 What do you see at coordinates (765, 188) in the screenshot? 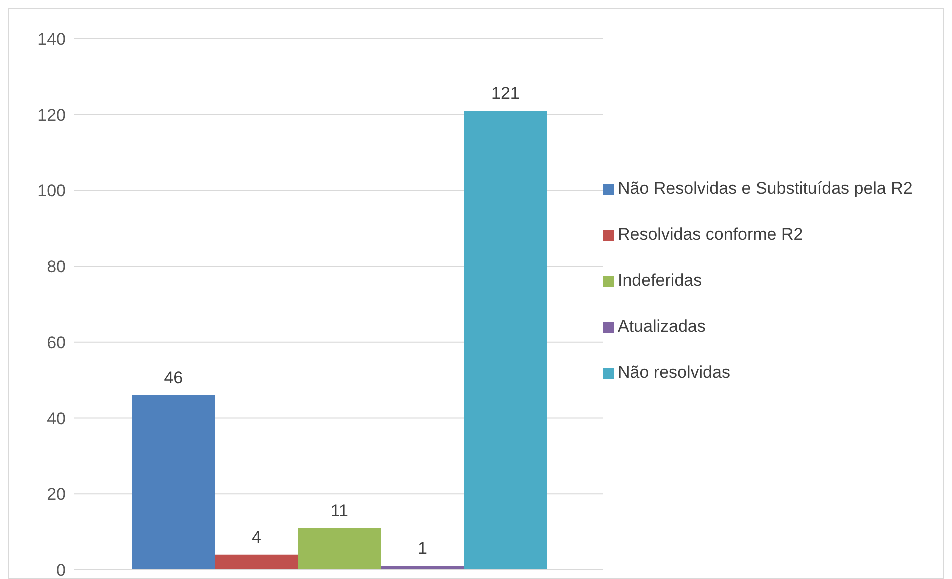
I see `legend-label: Não Resolvidas e Substituídas pela R2` at bounding box center [765, 188].